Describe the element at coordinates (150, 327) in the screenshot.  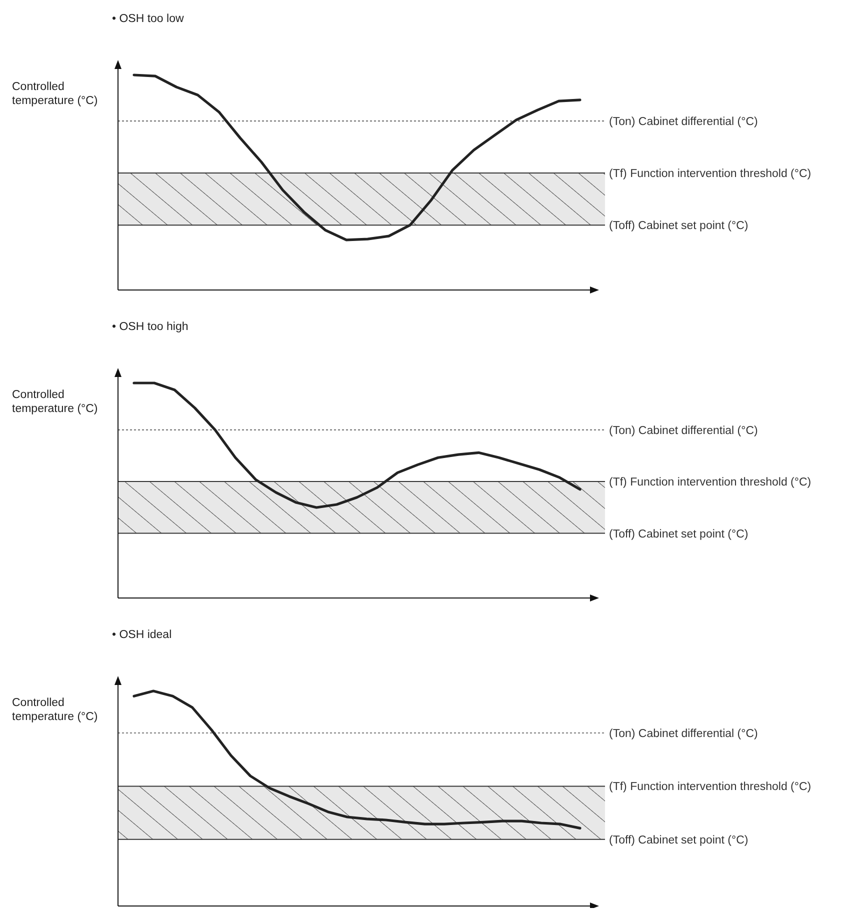
I see `chart-title: • OSH too high` at that location.